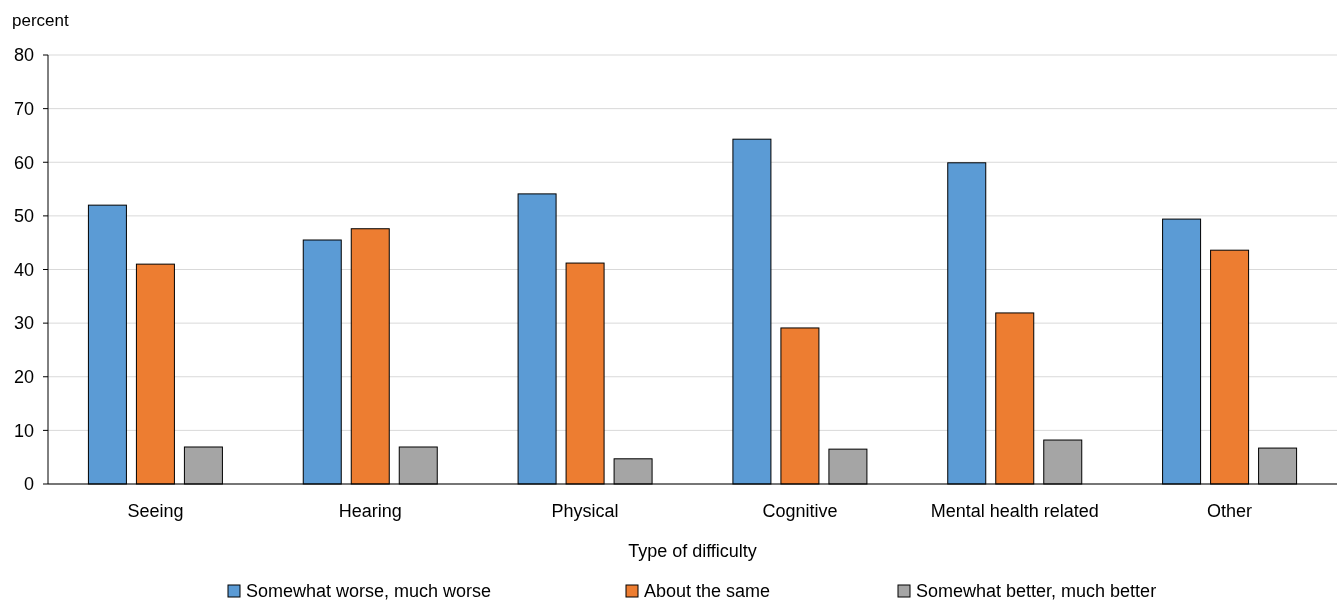 The image size is (1338, 601). What do you see at coordinates (23, 430) in the screenshot?
I see `y-tick-label: 10` at bounding box center [23, 430].